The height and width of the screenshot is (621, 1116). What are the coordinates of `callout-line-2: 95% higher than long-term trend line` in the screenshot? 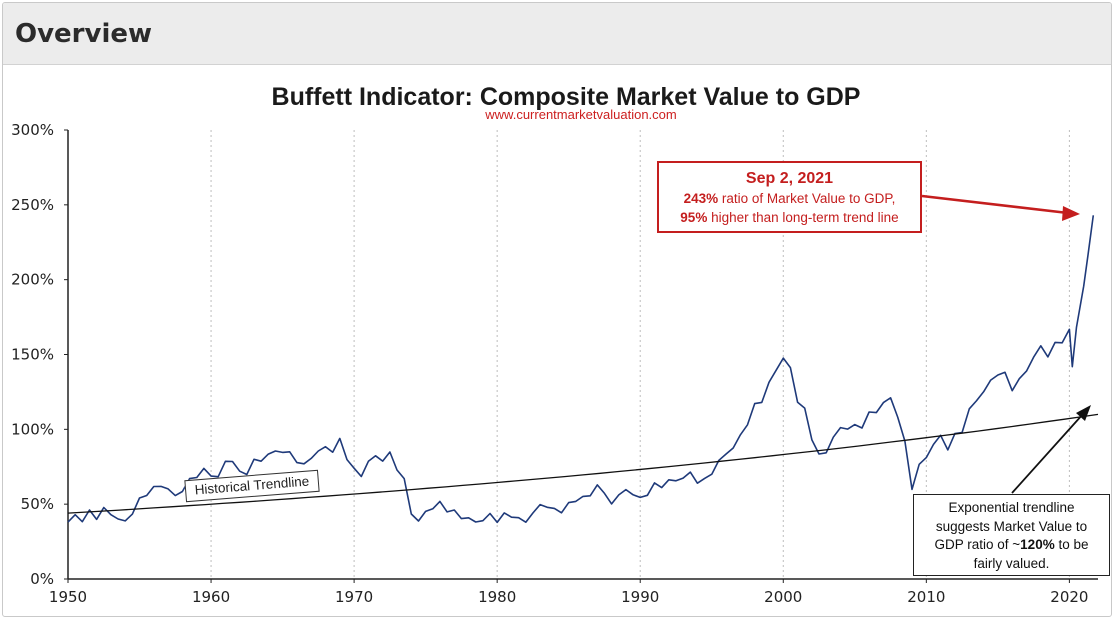 It's located at (789, 217).